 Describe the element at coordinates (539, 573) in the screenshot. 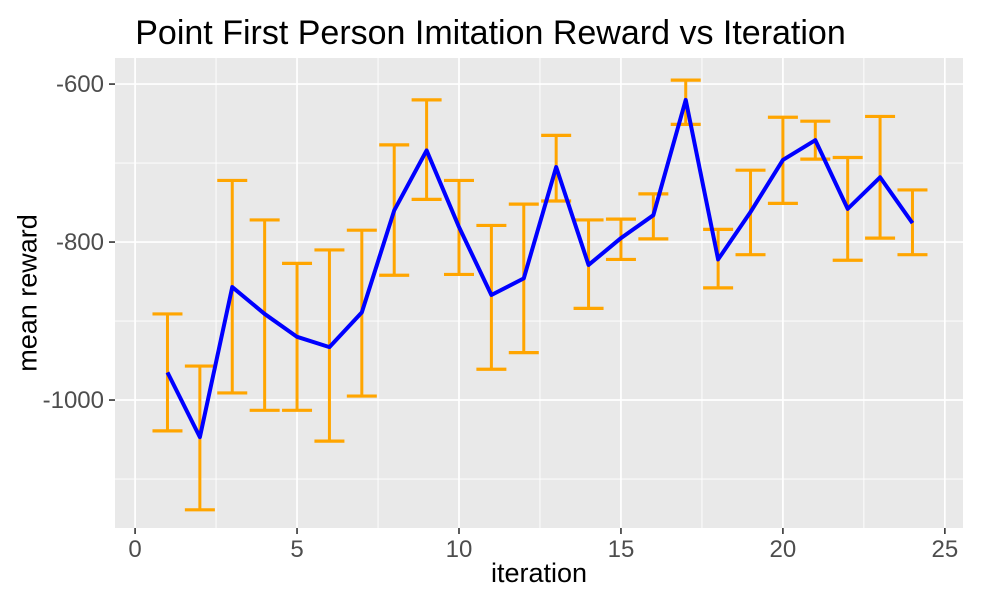

I see `x-axis-title: iteration` at that location.